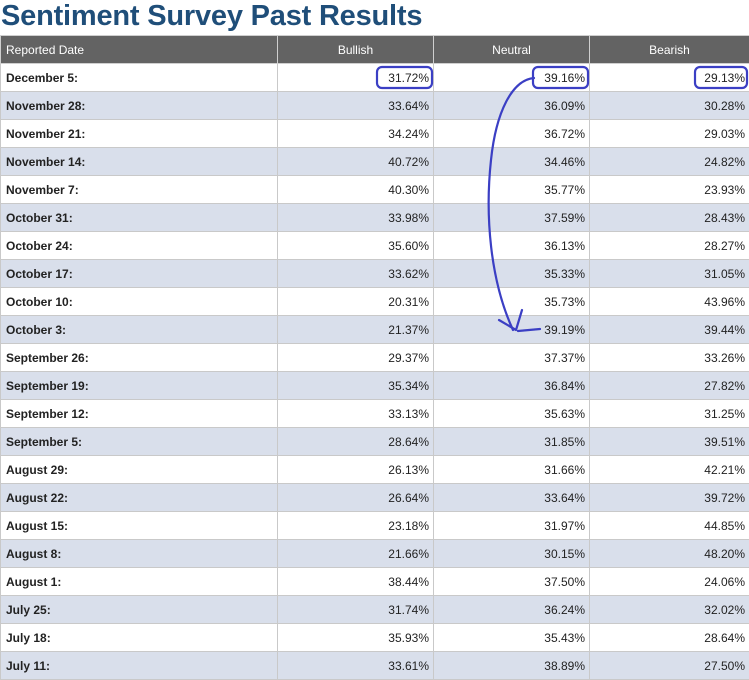 The height and width of the screenshot is (680, 749). I want to click on neutral-cell: 35.63%, so click(512, 414).